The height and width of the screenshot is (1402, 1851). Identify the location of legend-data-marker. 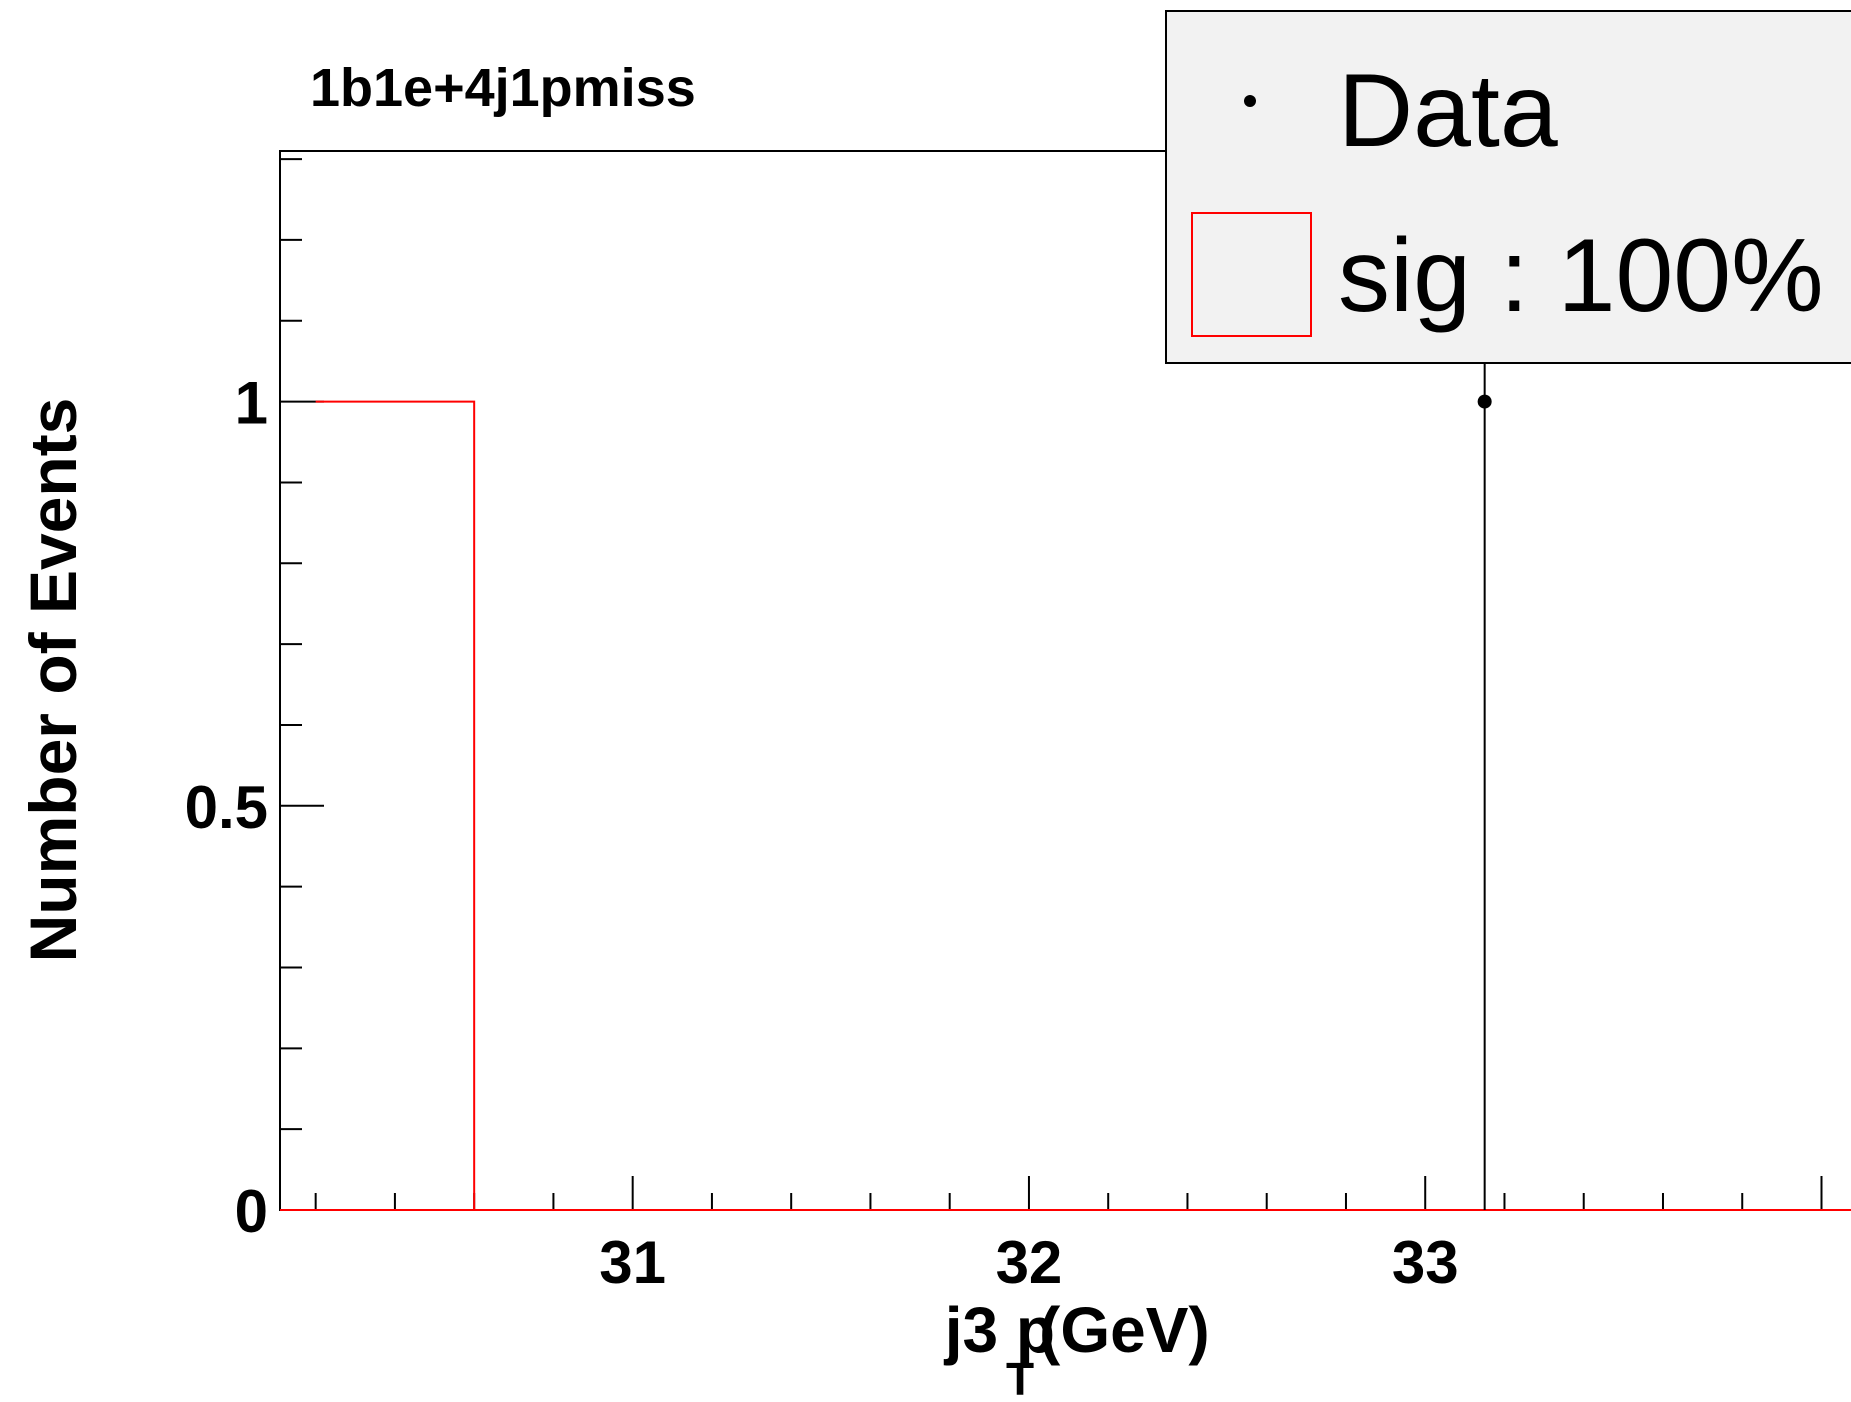
(1250, 101).